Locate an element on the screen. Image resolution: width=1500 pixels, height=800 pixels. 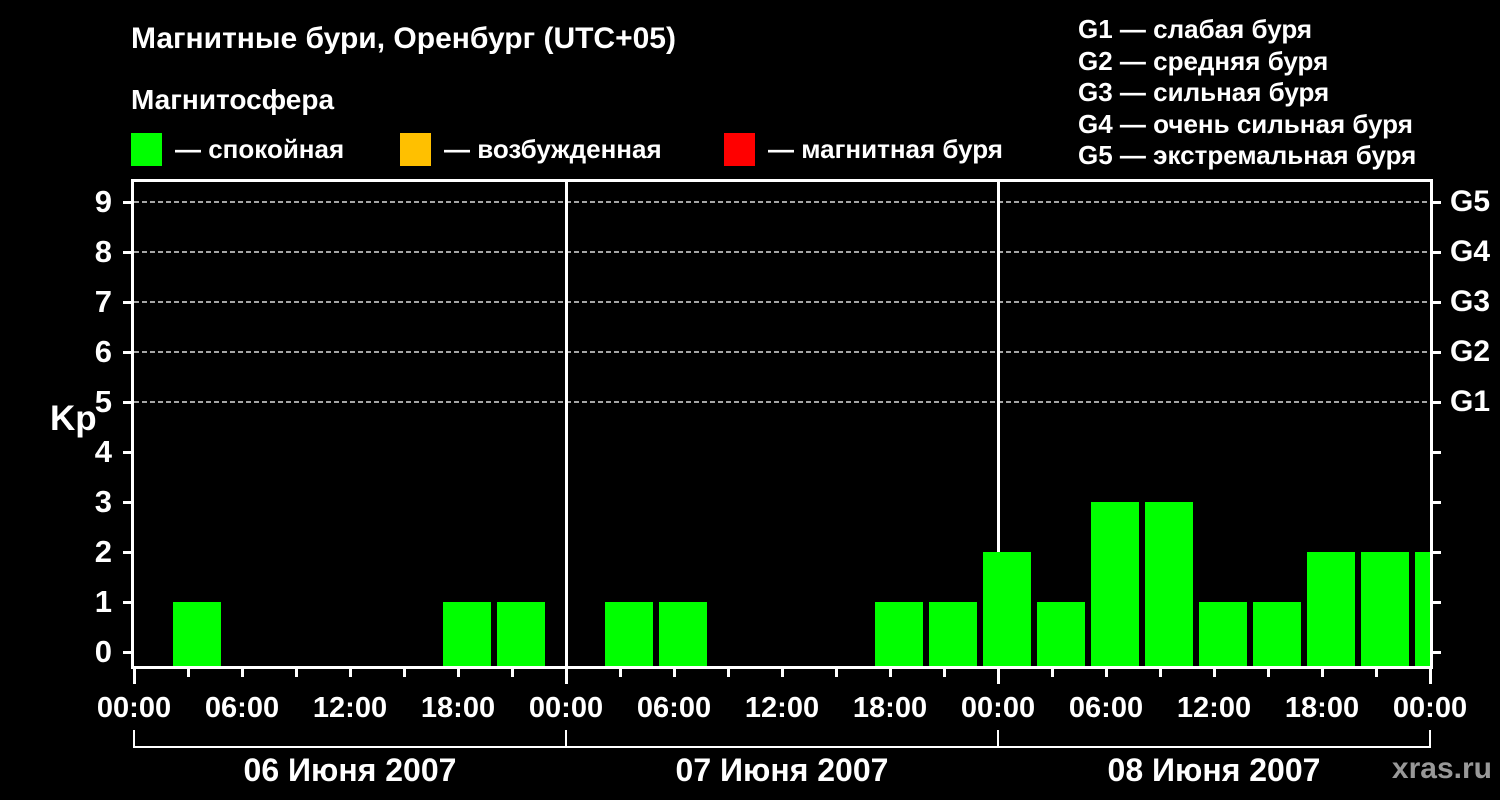
y-tick-label: 4 is located at coordinates (103, 451).